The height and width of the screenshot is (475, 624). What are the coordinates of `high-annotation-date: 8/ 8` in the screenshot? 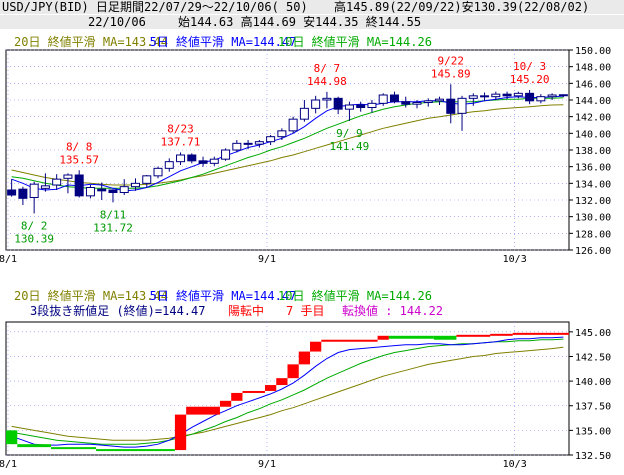 It's located at (79, 146).